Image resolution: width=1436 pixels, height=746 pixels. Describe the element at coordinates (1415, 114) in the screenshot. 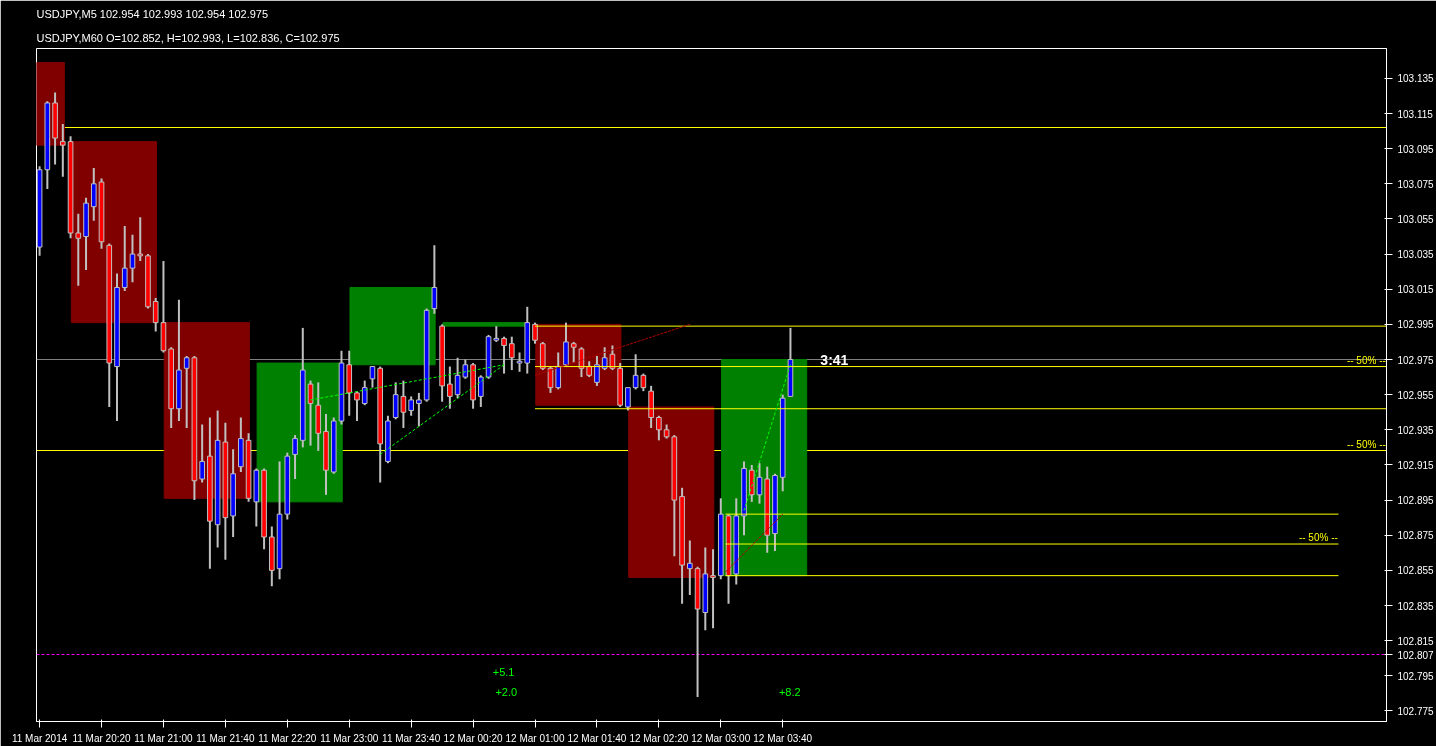

I see `y-tick-label: 103.115` at that location.